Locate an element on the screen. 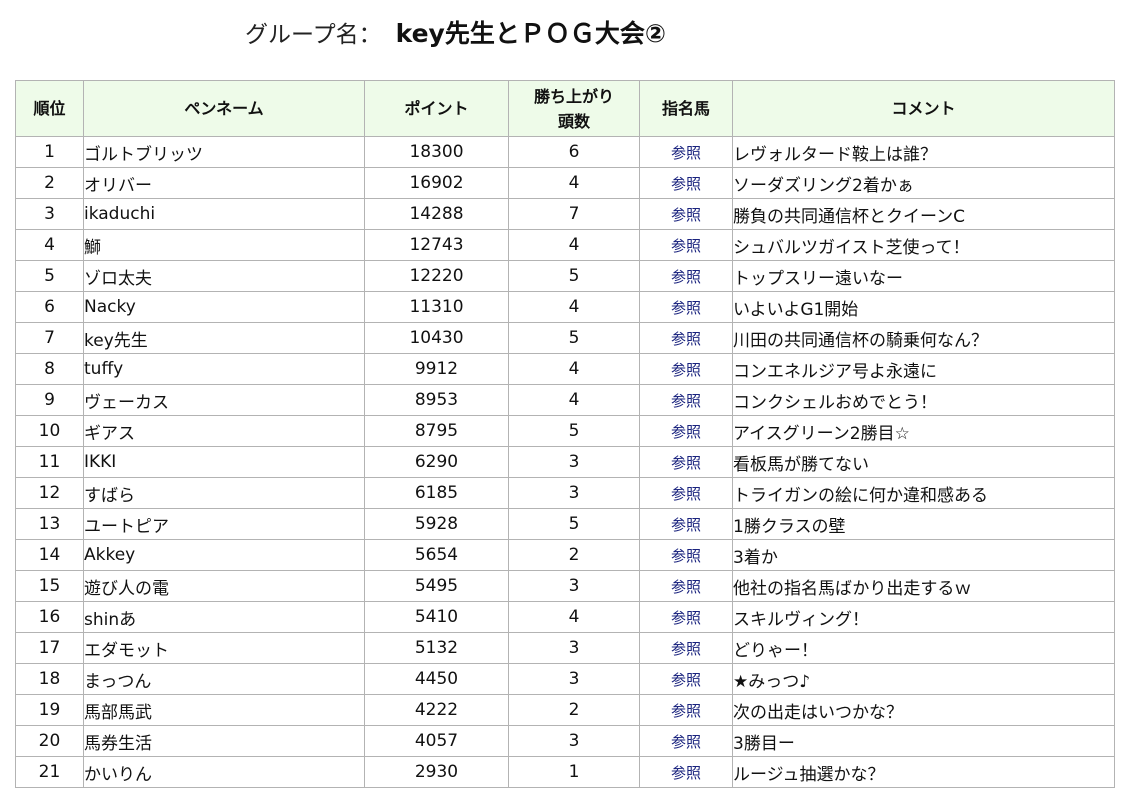 This screenshot has width=1129, height=809. pen-name-cell: Akkey is located at coordinates (224, 555).